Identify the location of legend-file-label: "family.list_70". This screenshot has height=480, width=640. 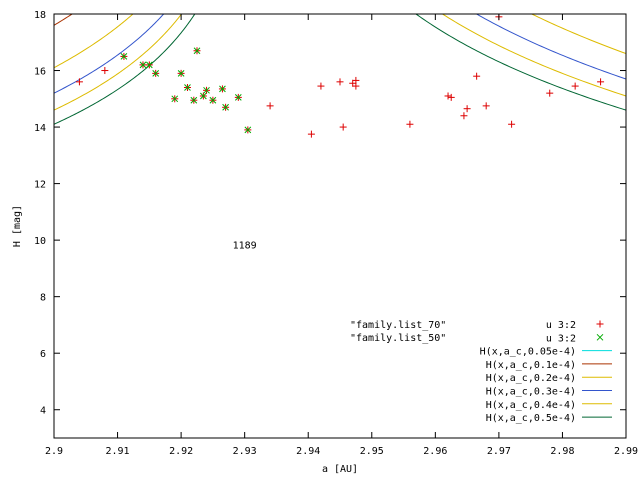
(398, 325).